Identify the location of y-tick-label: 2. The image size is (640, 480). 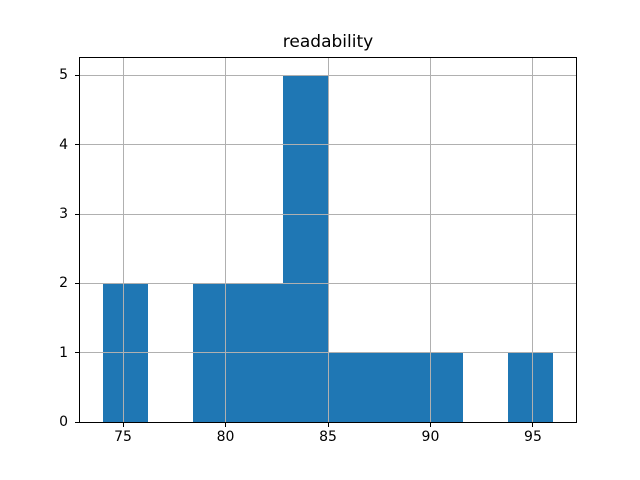
(63, 283).